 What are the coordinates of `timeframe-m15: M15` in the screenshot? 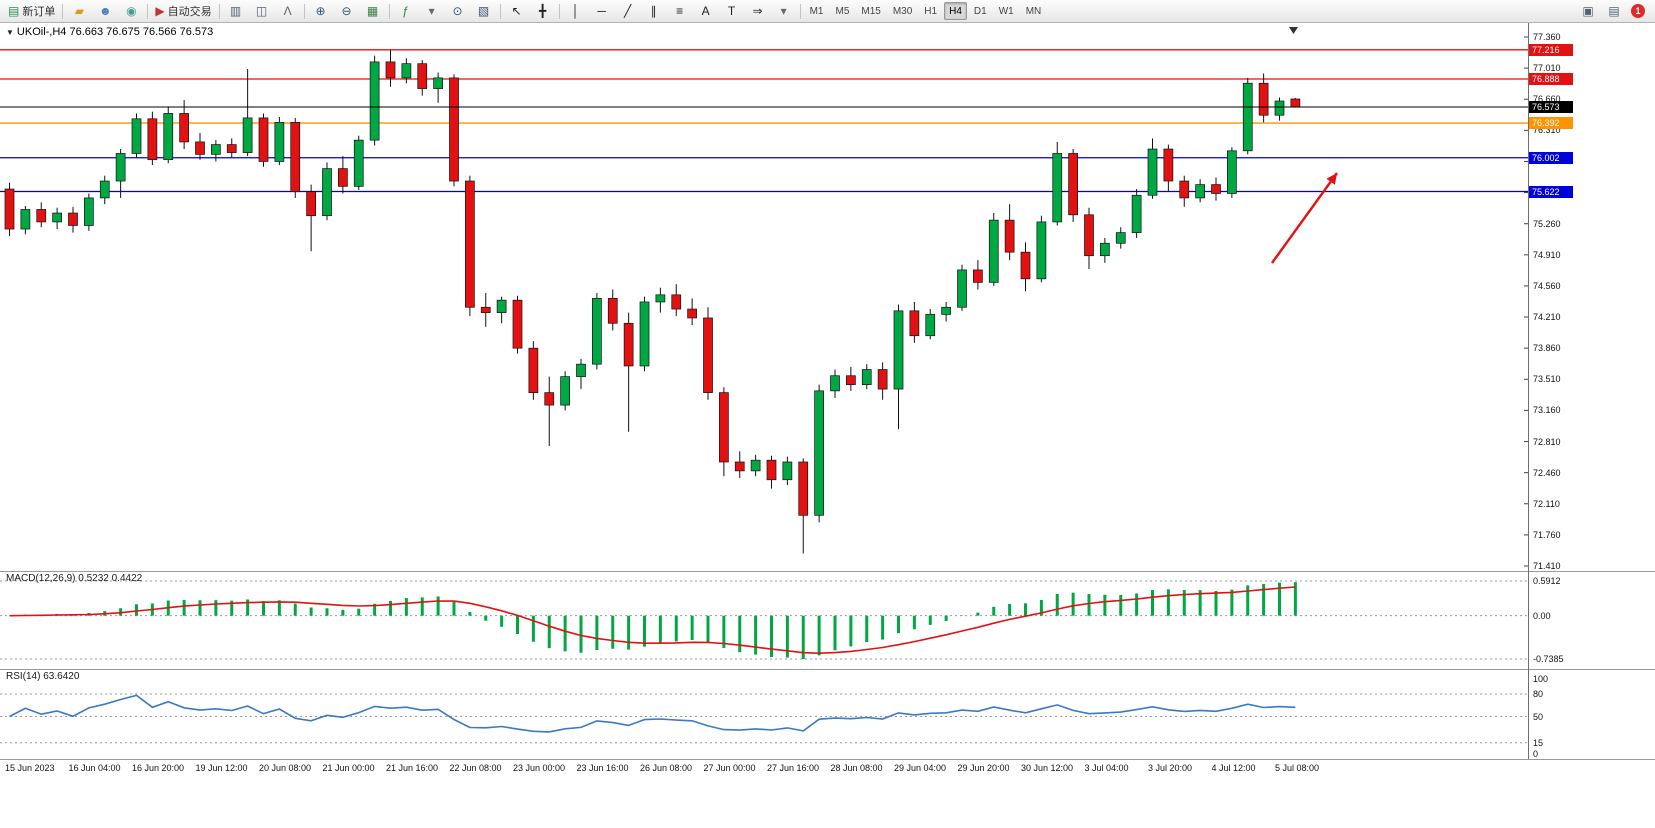 It's located at (871, 11).